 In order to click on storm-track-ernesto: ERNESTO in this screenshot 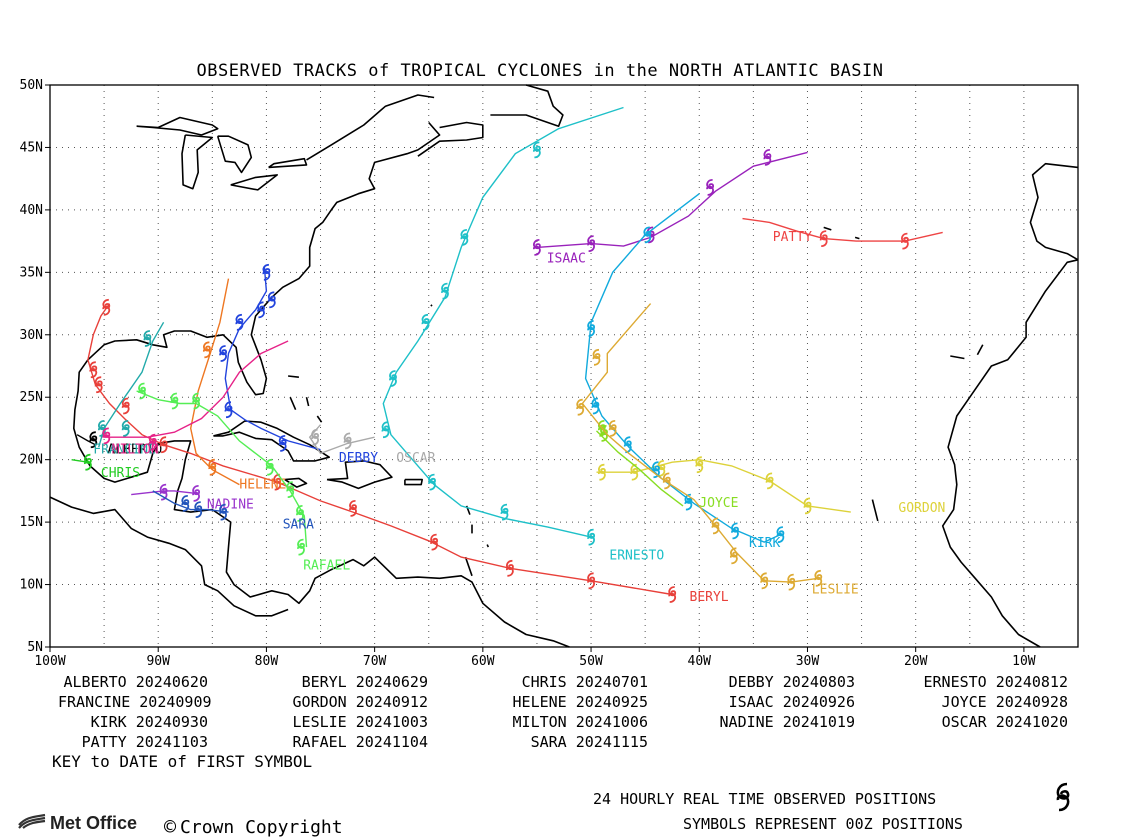, I will do `click(522, 335)`.